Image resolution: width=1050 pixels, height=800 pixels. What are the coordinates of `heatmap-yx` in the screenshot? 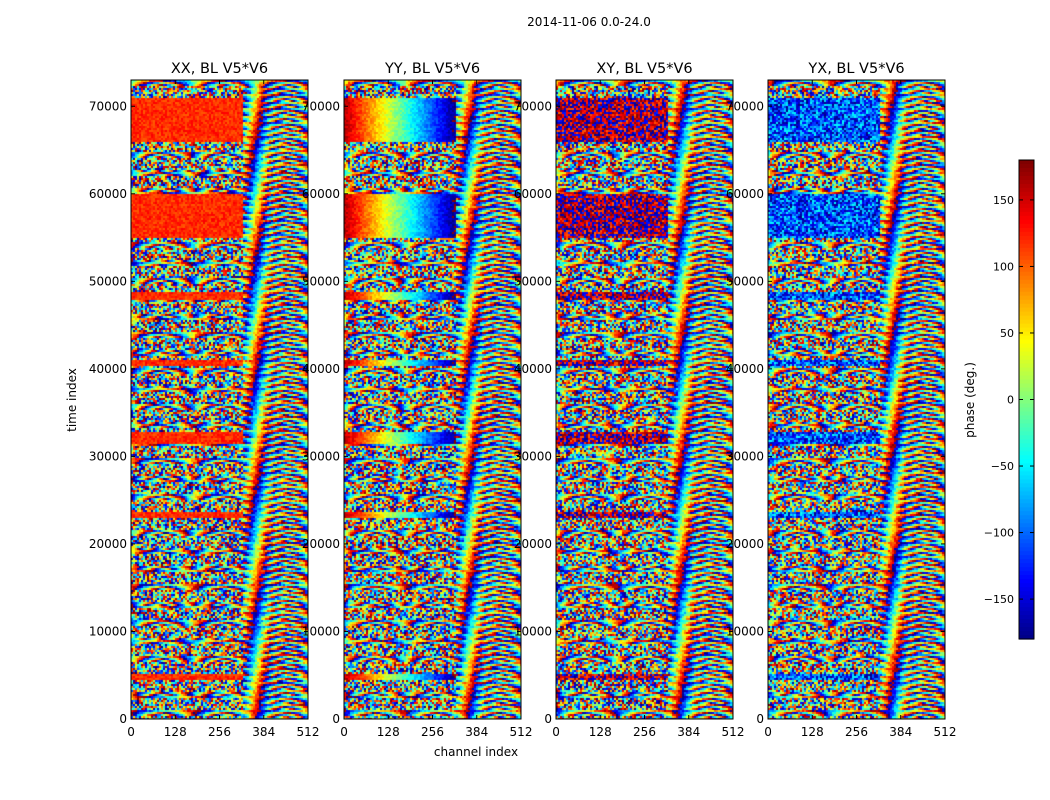 It's located at (856, 399).